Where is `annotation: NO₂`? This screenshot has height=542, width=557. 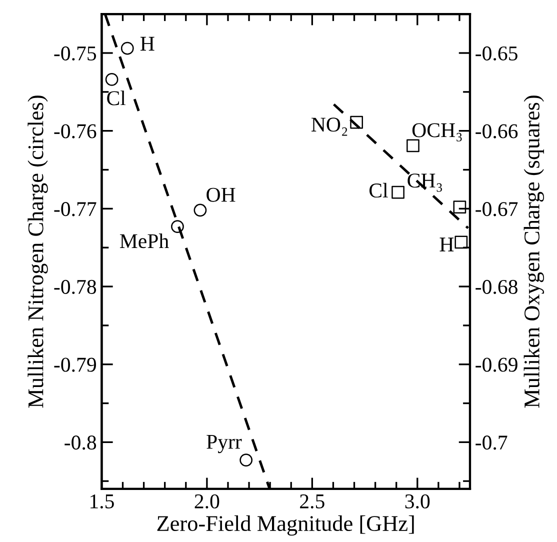 annotation: NO₂ is located at coordinates (329, 127).